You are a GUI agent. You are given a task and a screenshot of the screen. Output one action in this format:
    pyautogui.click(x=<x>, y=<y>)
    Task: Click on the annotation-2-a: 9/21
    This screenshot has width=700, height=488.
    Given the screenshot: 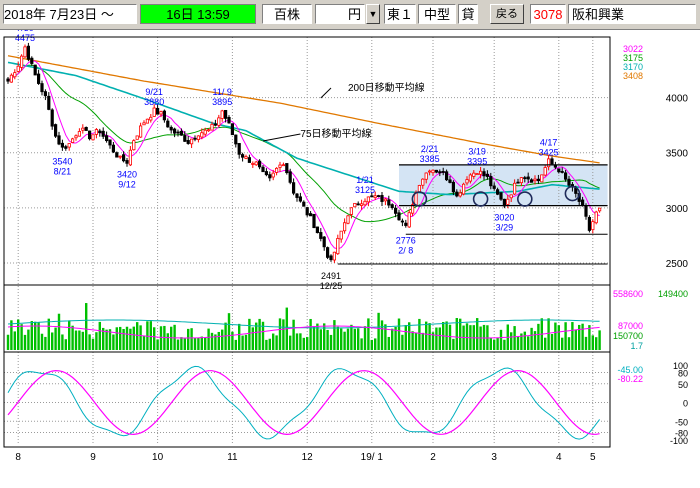 What is the action you would take?
    pyautogui.click(x=154, y=92)
    